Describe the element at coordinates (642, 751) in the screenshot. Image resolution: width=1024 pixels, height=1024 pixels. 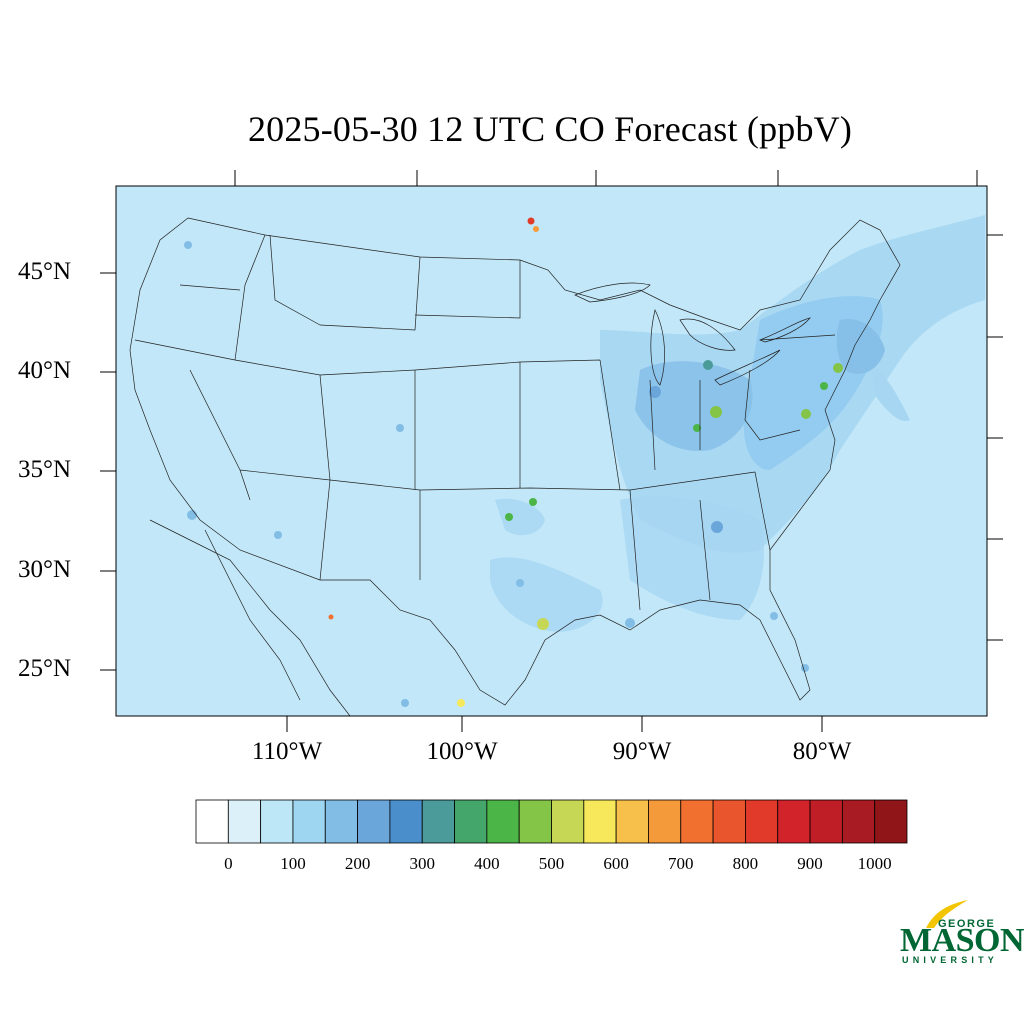
I see `lon-label-90w: 90°W` at that location.